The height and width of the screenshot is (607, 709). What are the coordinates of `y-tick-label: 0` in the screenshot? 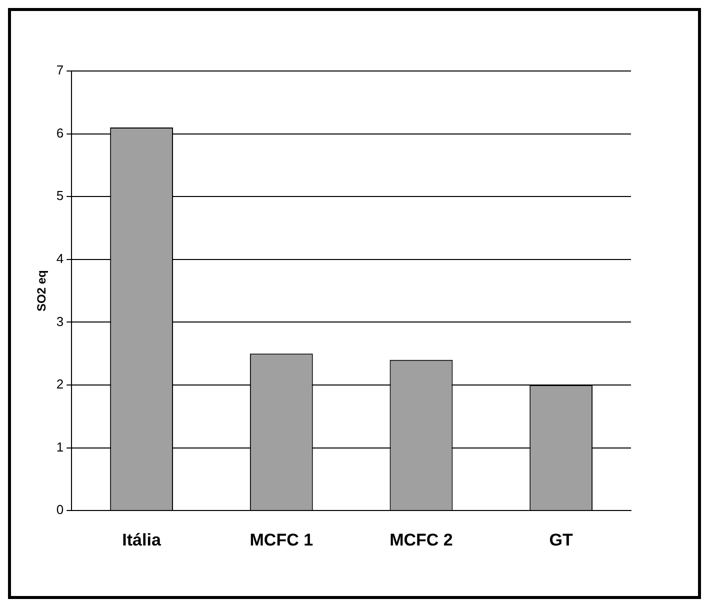 It's located at (60, 510).